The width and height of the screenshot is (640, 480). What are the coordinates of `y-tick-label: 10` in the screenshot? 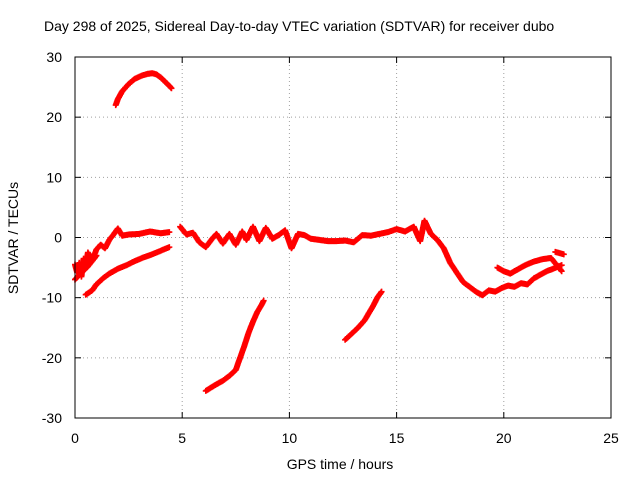 It's located at (54, 177).